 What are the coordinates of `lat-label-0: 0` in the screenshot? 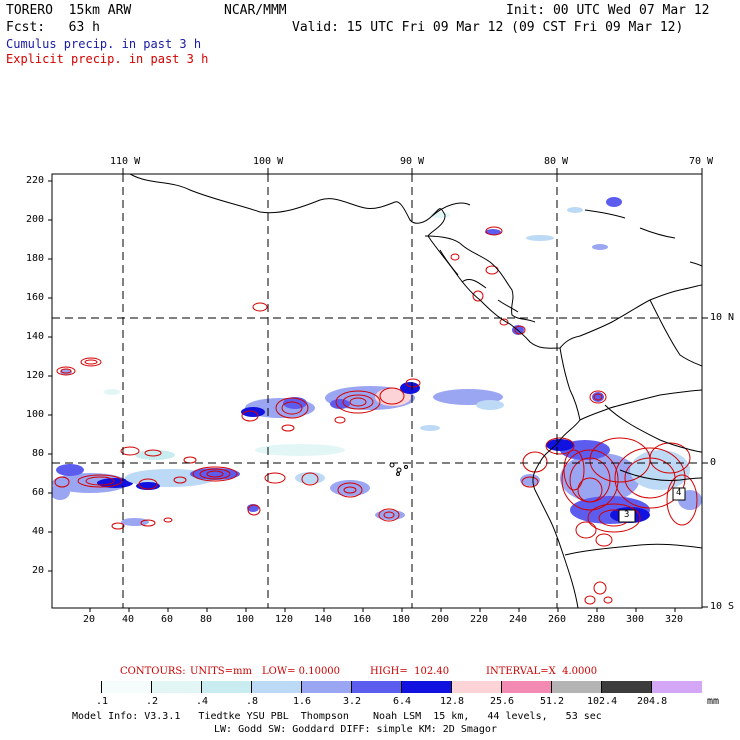 It's located at (713, 462).